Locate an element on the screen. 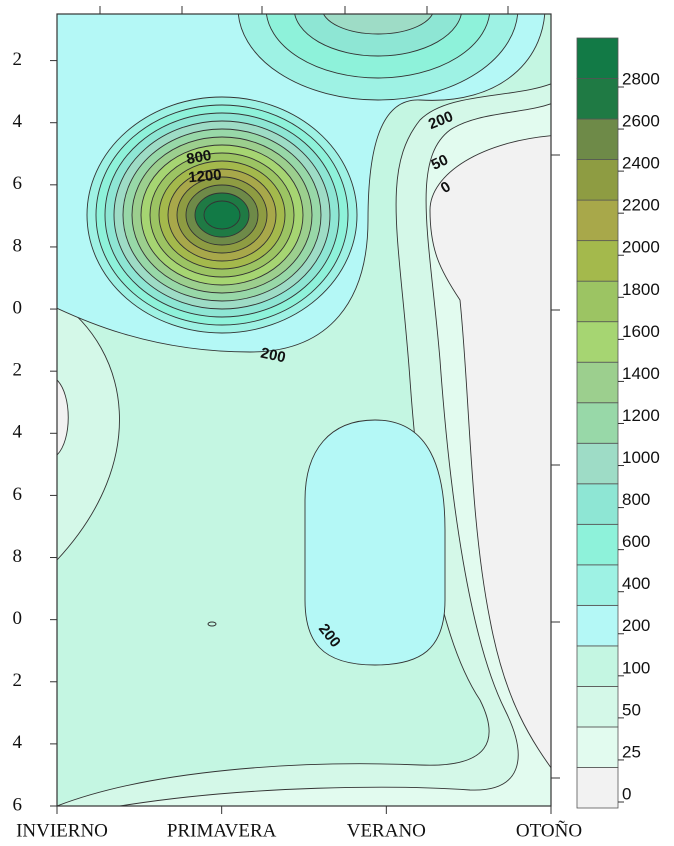  x-tick-label: OTOÑO is located at coordinates (549, 830).